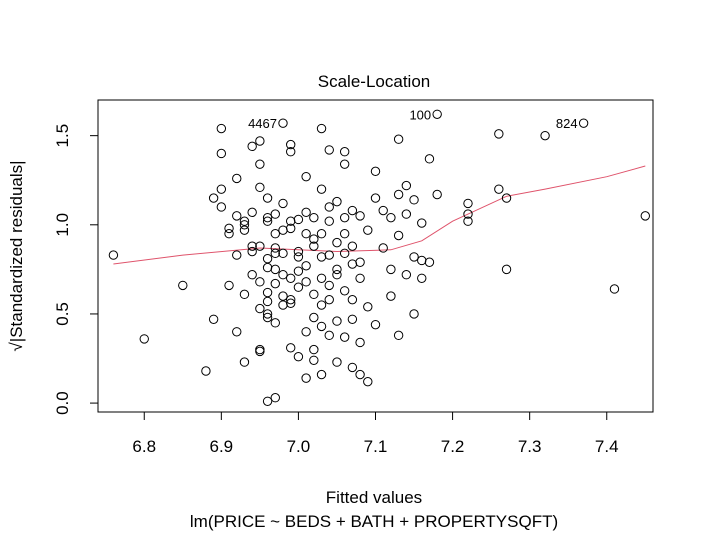 This screenshot has width=703, height=535. What do you see at coordinates (262, 123) in the screenshot?
I see `point-label: 4467` at bounding box center [262, 123].